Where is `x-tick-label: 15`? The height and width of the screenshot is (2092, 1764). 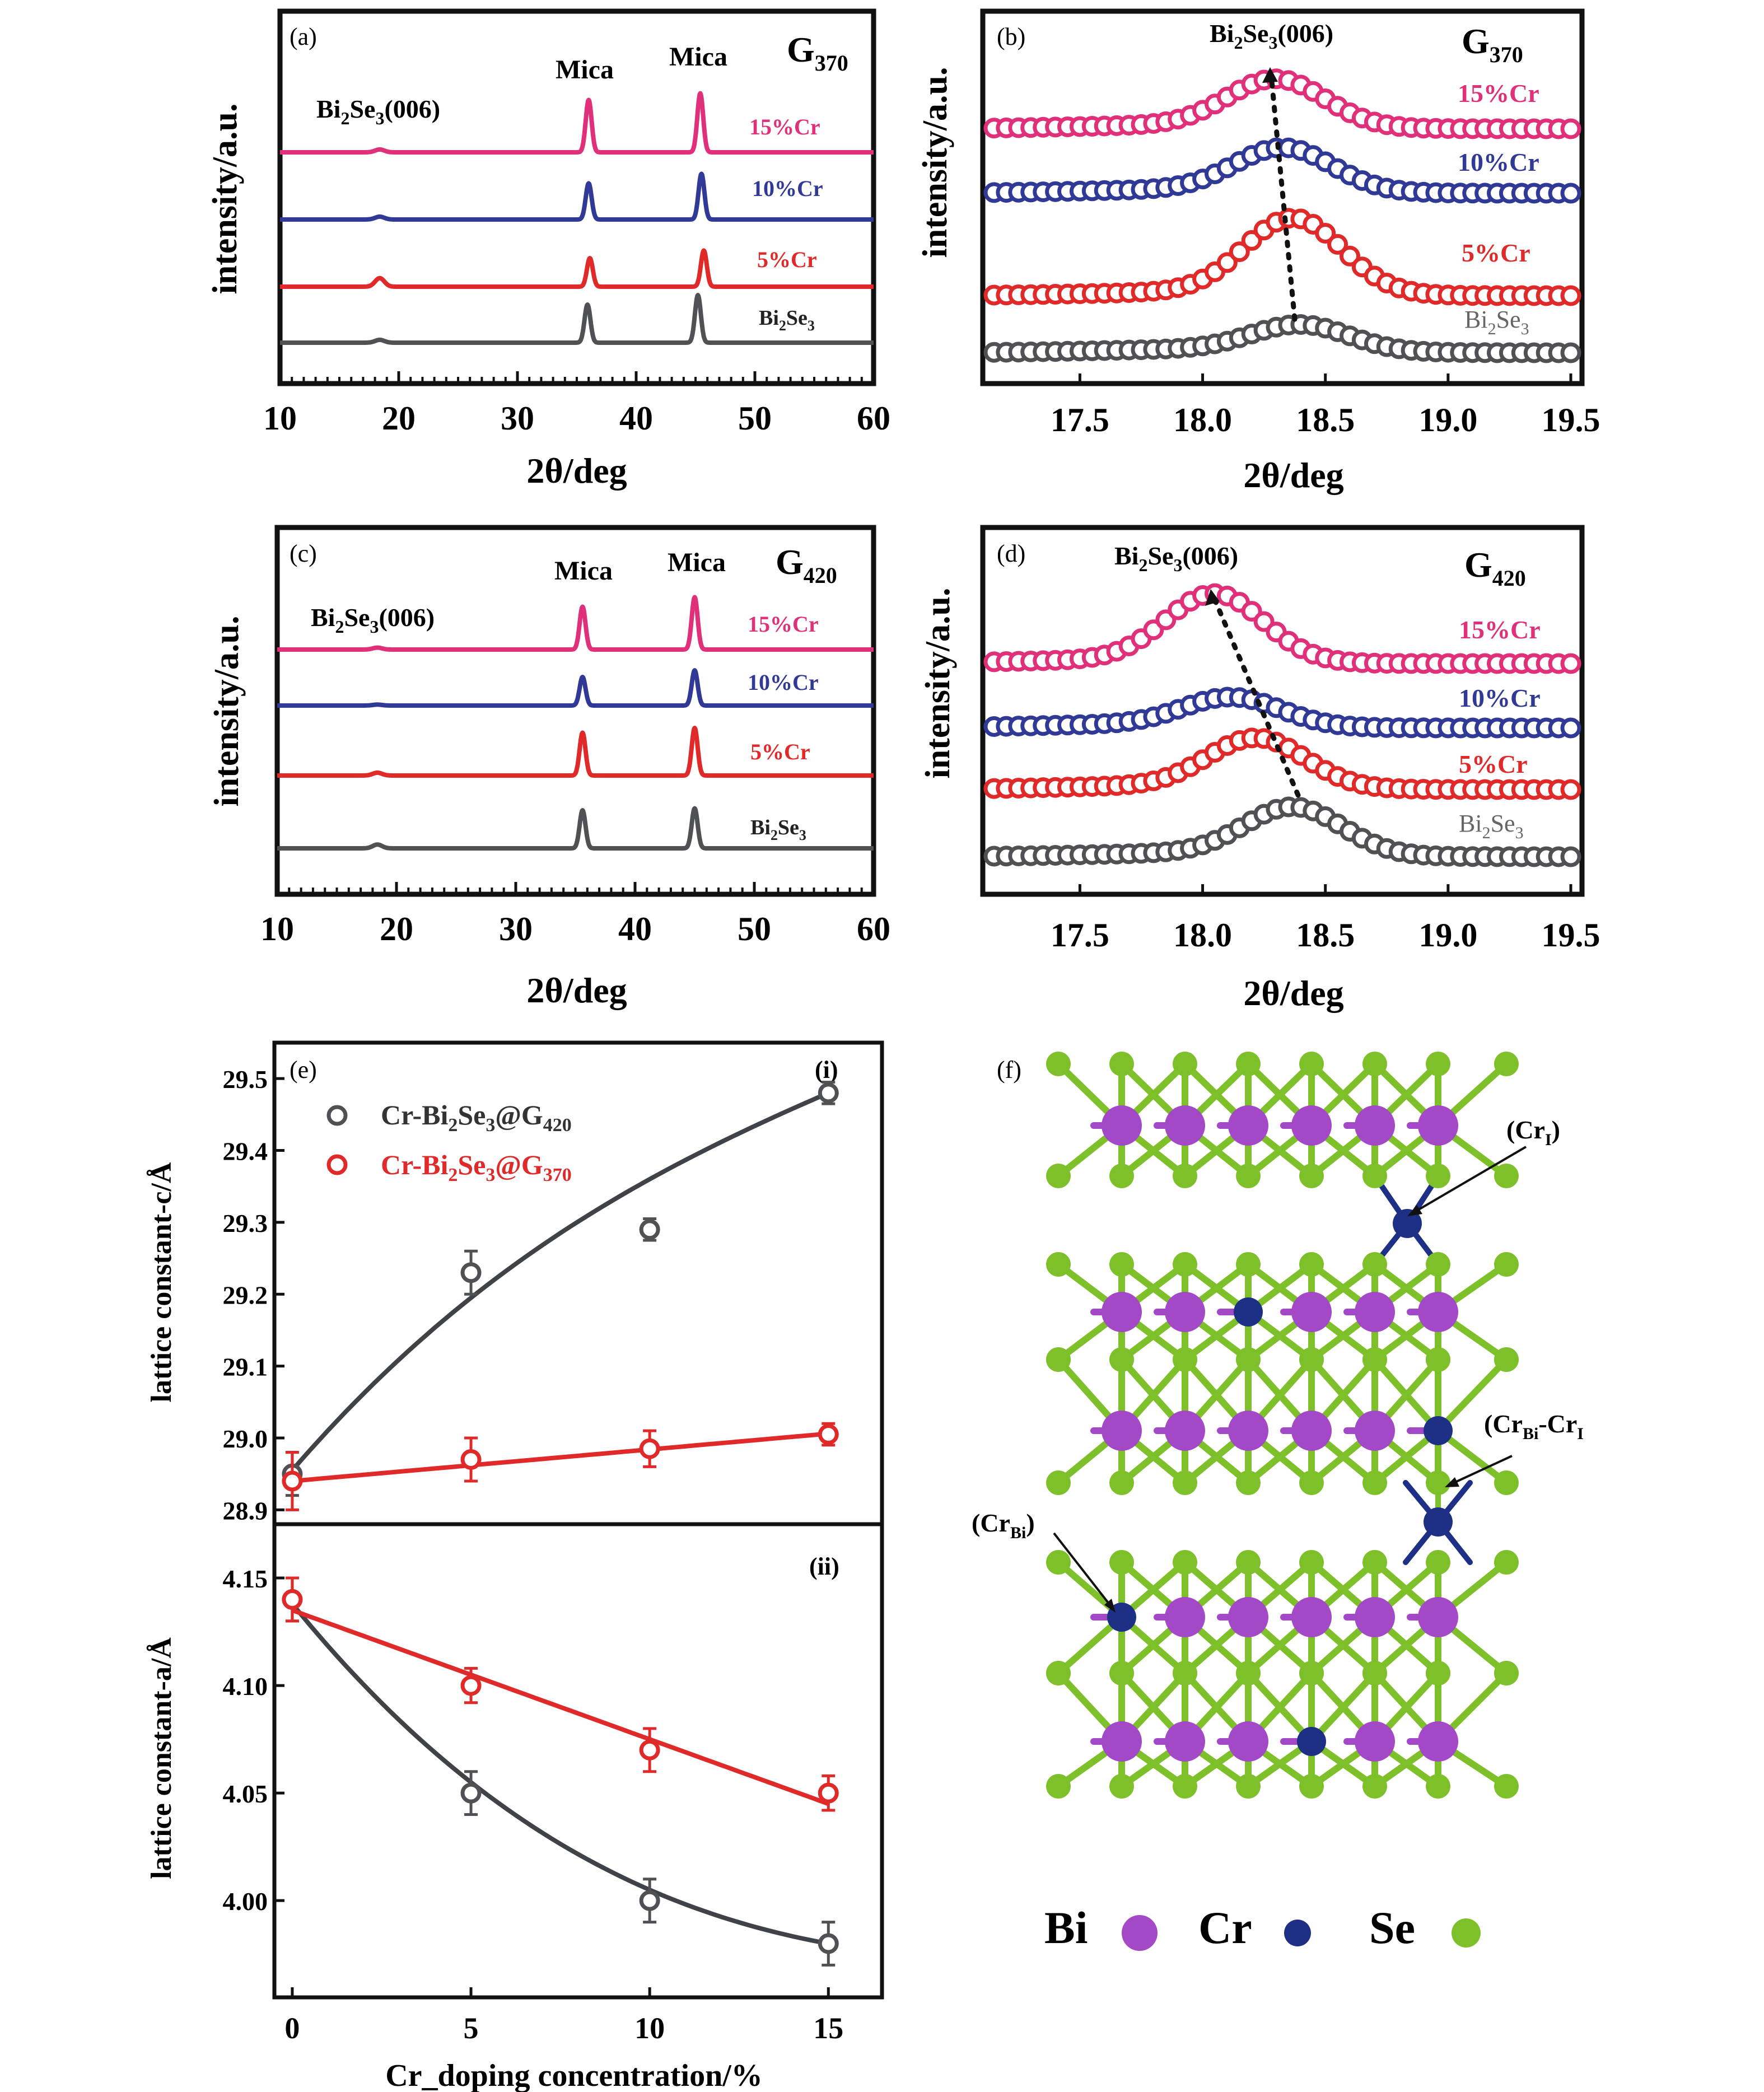 x-tick-label: 15 is located at coordinates (828, 2028).